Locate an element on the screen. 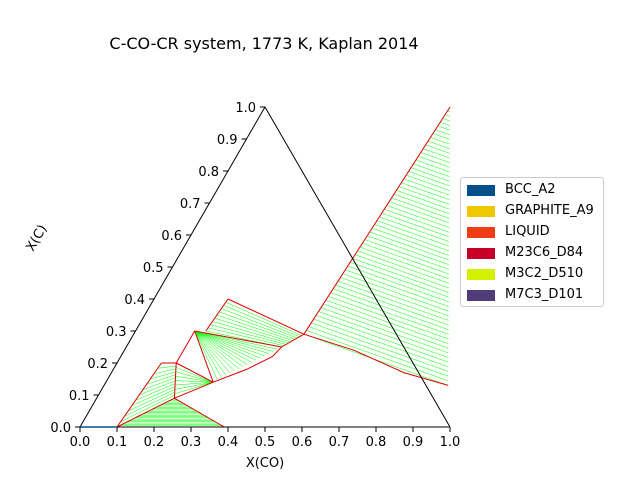 The image size is (640, 480). x-axis-label: X(CO) is located at coordinates (265, 463).